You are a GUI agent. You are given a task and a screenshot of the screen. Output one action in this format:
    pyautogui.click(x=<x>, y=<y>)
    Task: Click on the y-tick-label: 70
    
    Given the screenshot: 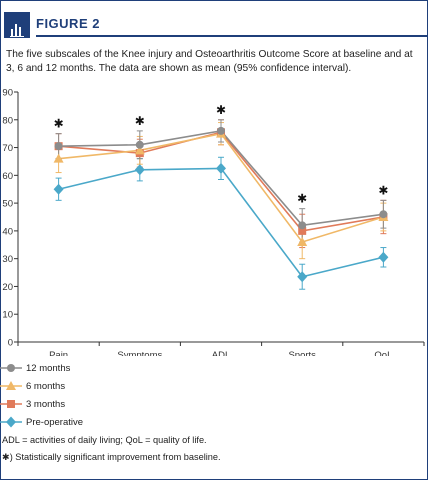 What is the action you would take?
    pyautogui.click(x=7, y=148)
    